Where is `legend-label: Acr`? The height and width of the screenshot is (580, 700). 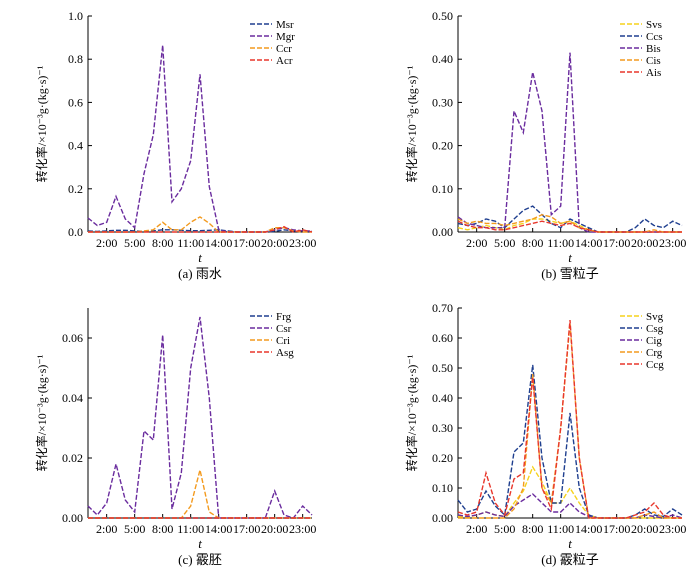 legend-label: Acr is located at coordinates (284, 61).